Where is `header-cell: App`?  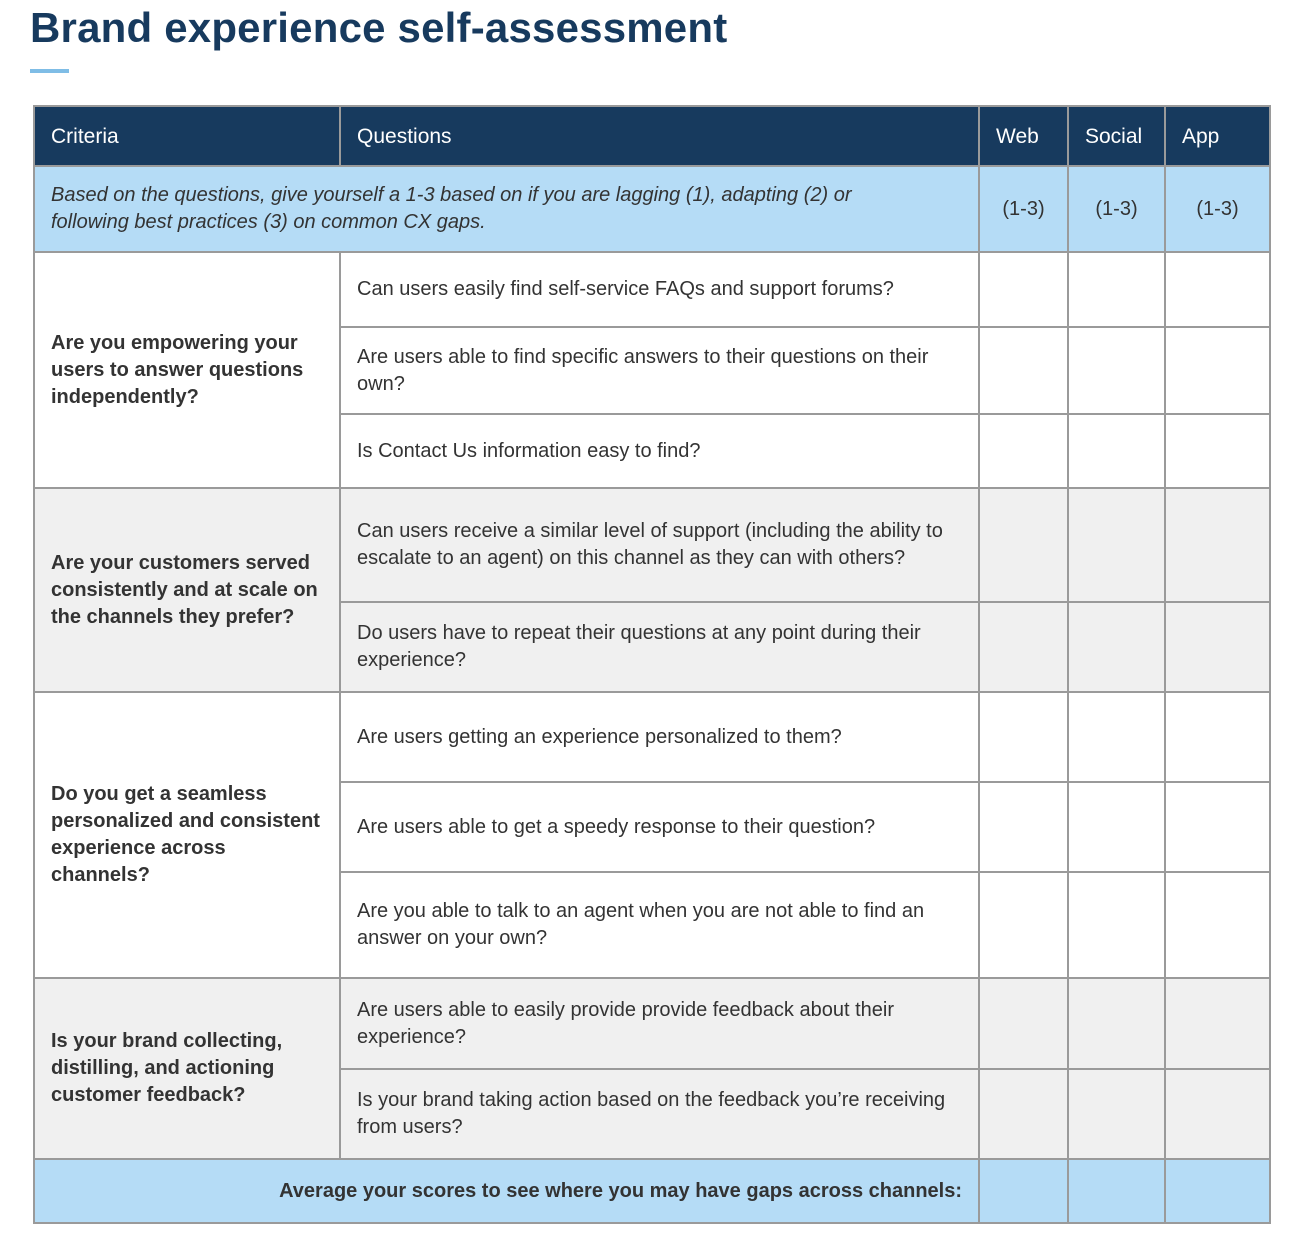
header-cell: App is located at coordinates (1217, 136).